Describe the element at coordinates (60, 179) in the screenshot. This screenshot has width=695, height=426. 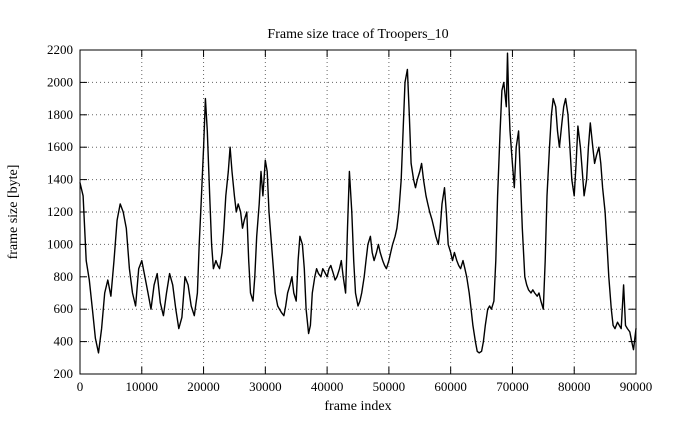
I see `y-tick-label: 1400` at that location.